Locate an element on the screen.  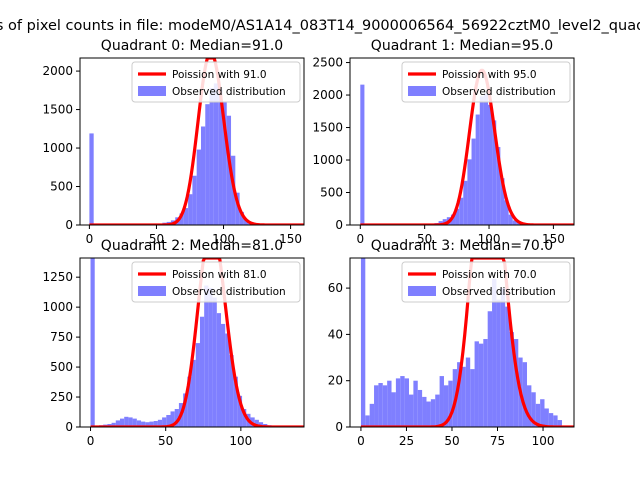
legend: Poission with 95.0 Observed distribution is located at coordinates (486, 82).